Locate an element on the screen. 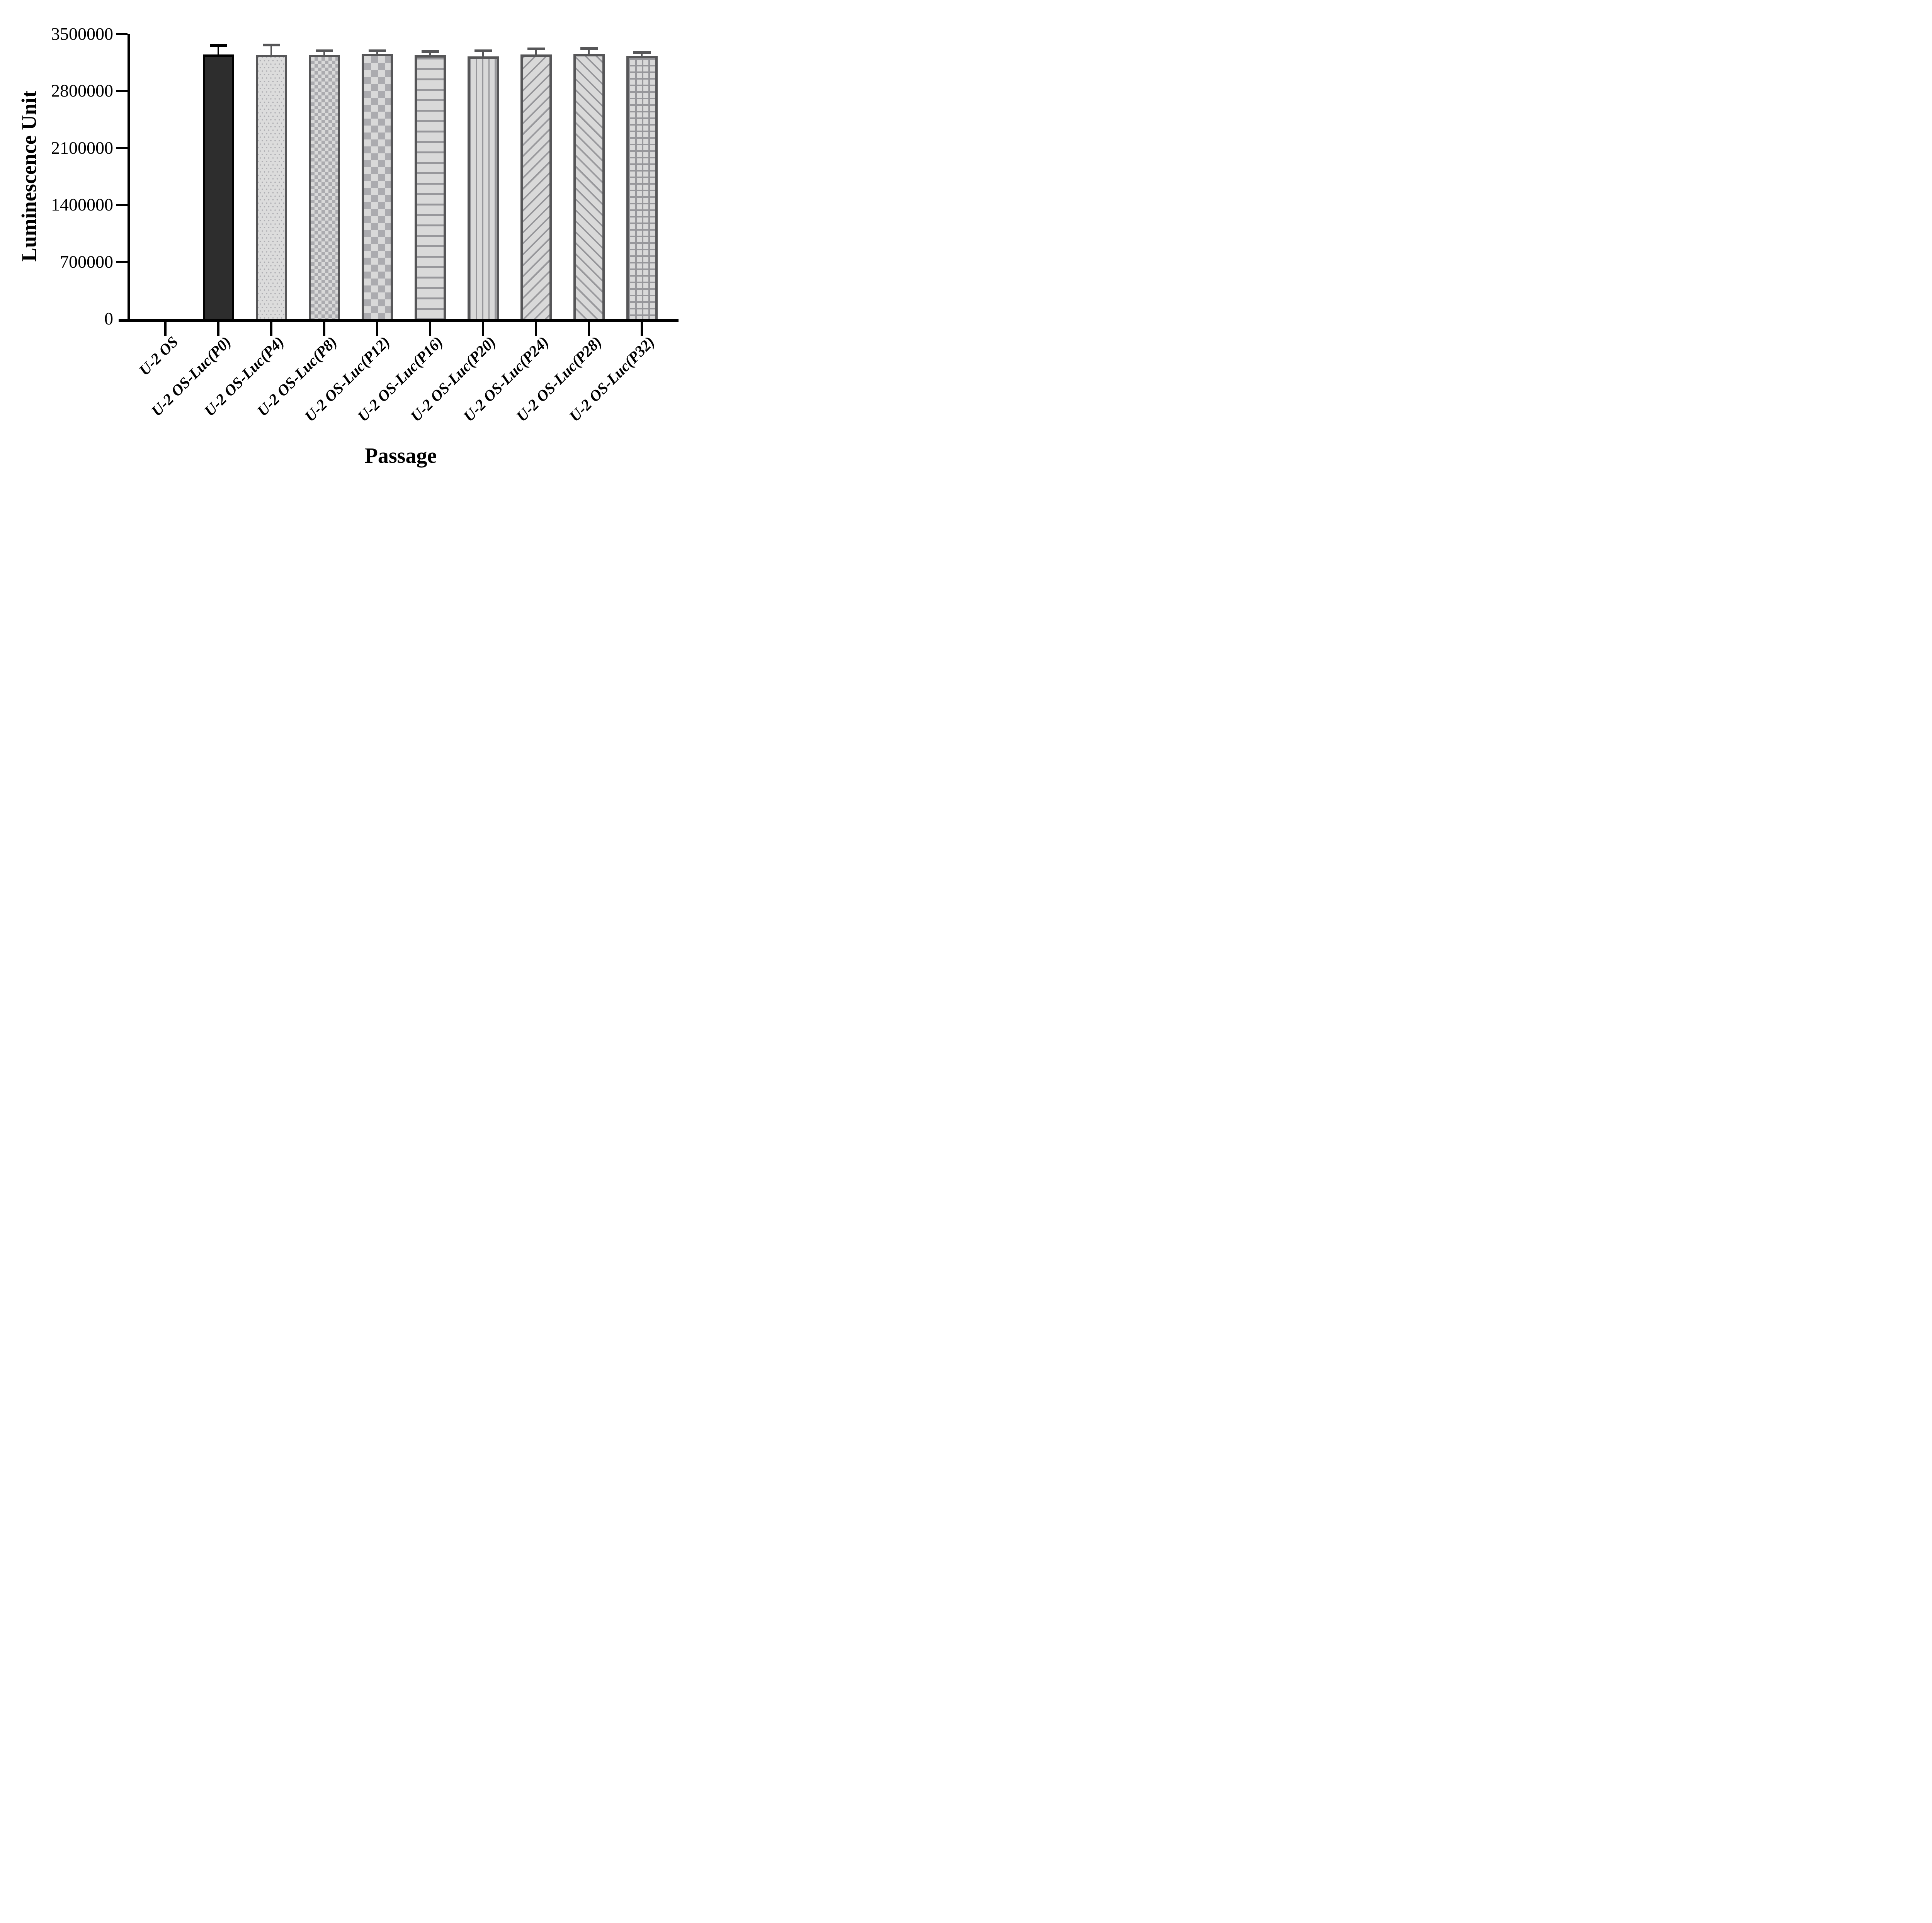  y-tick-label: 0 is located at coordinates (109, 318).